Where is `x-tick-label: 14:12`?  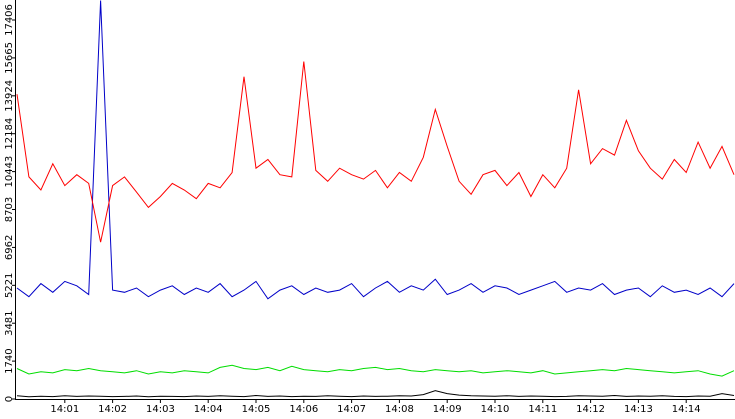 x-tick-label: 14:12 is located at coordinates (590, 409).